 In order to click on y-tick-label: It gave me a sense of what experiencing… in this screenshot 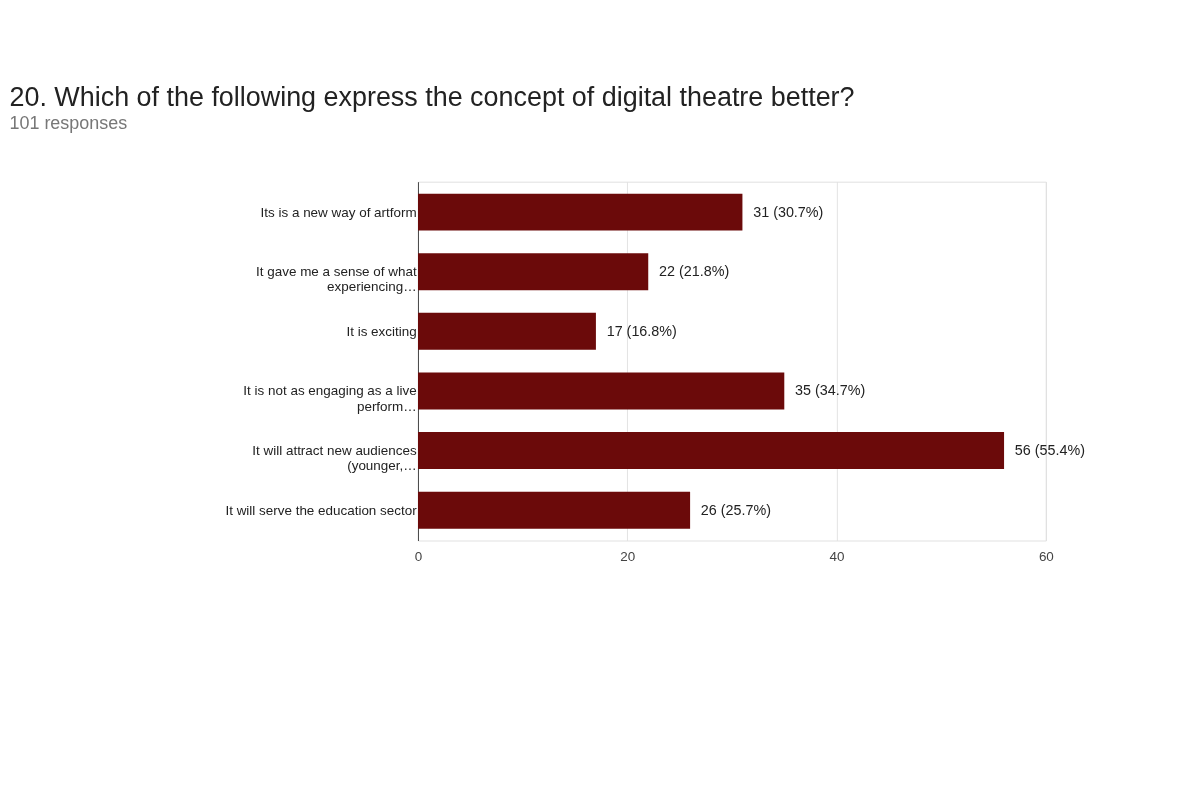, I will do `click(336, 279)`.